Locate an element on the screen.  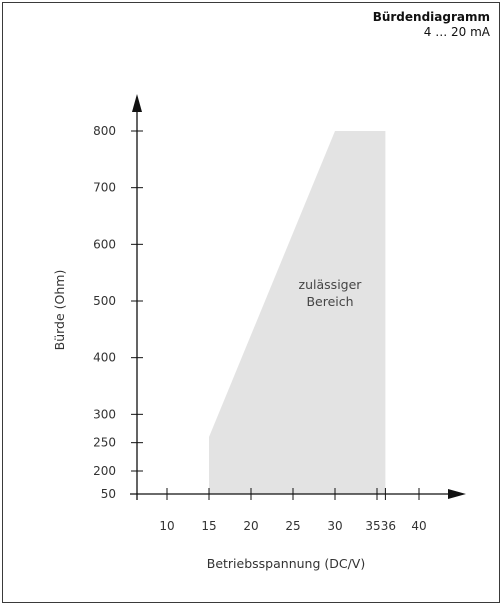
region-label-line1: zulässiger is located at coordinates (331, 284).